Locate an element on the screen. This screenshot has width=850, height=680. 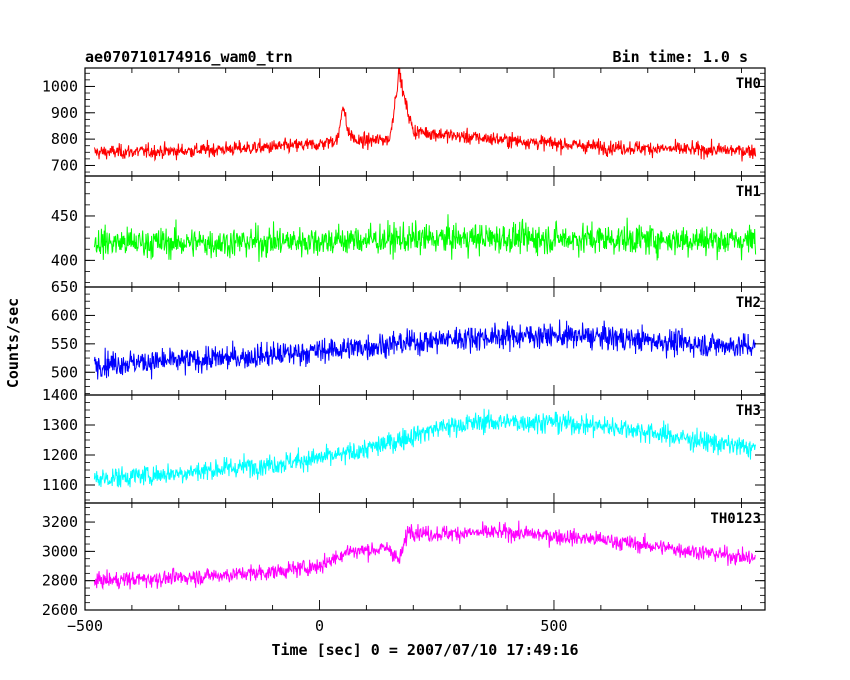
panel-th1: 400 450 TH1 is located at coordinates (408, 231).